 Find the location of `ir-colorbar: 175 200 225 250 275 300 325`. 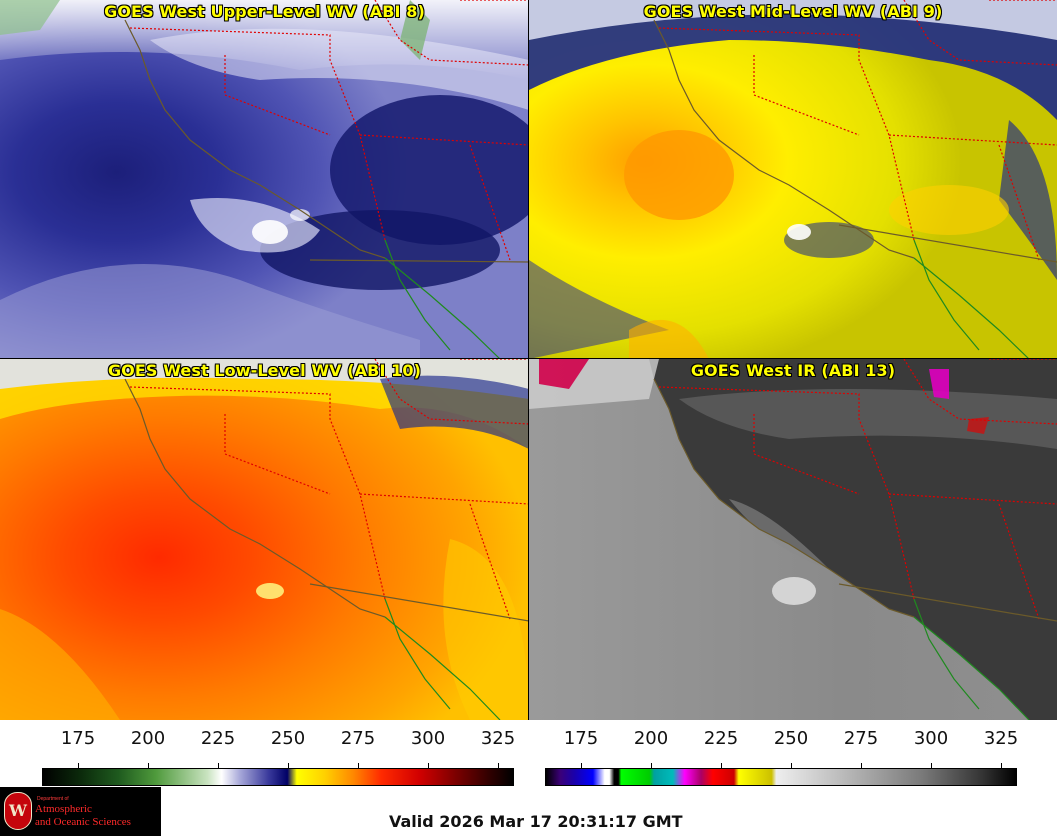

ir-colorbar: 175 200 225 250 275 300 325 is located at coordinates (782, 758).